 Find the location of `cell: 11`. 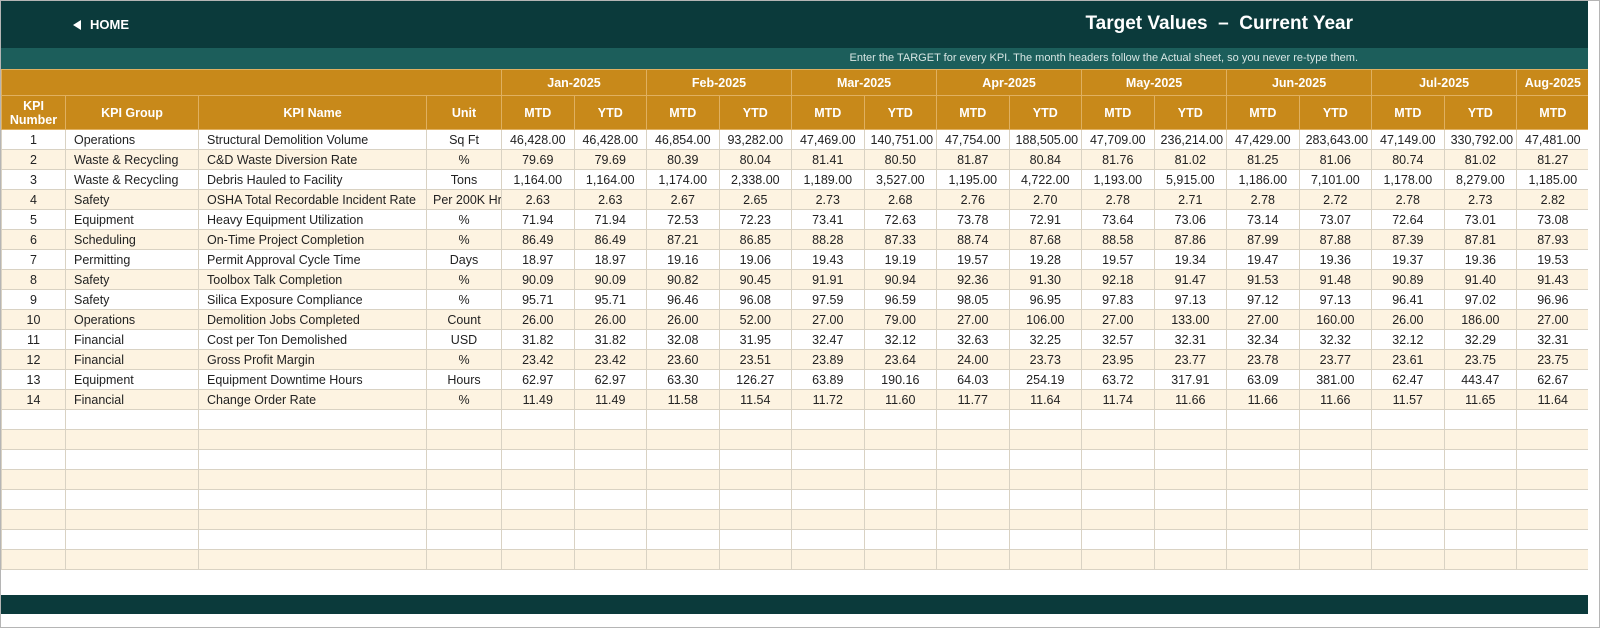

cell: 11 is located at coordinates (33, 339).